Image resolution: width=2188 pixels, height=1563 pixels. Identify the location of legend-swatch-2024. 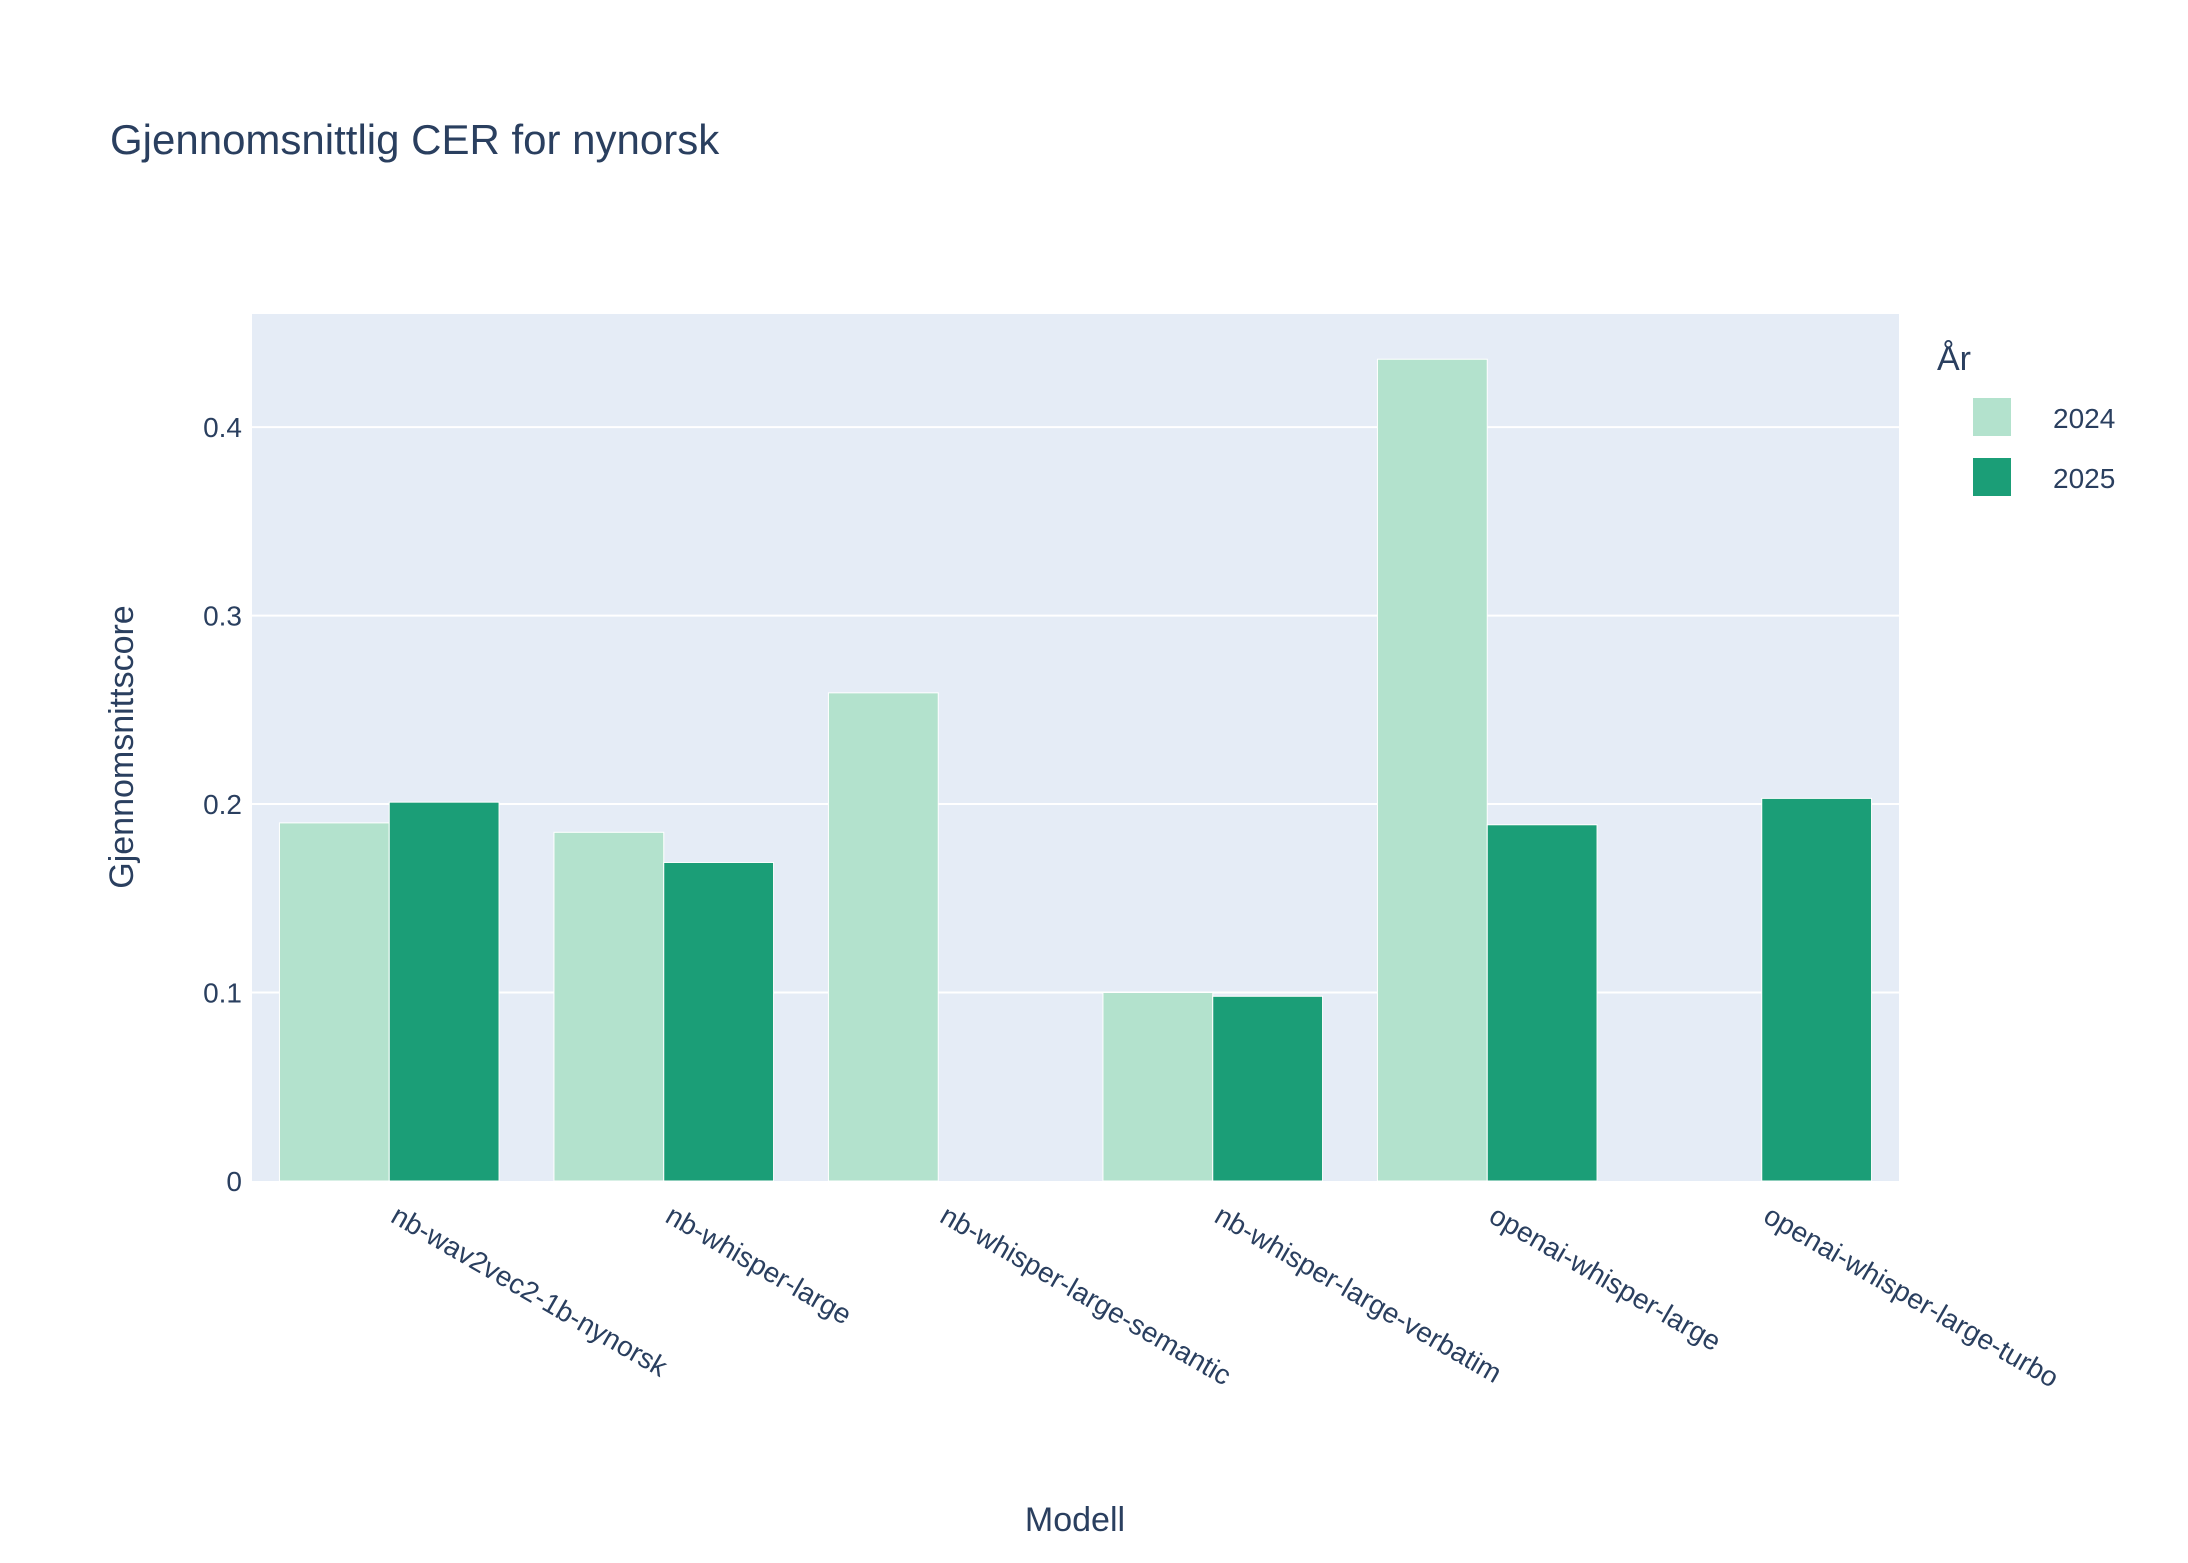
(1992, 417).